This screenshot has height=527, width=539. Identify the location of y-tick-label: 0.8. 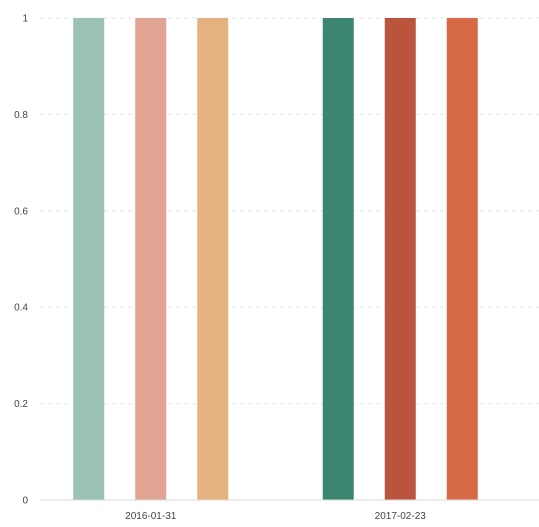
(21, 115).